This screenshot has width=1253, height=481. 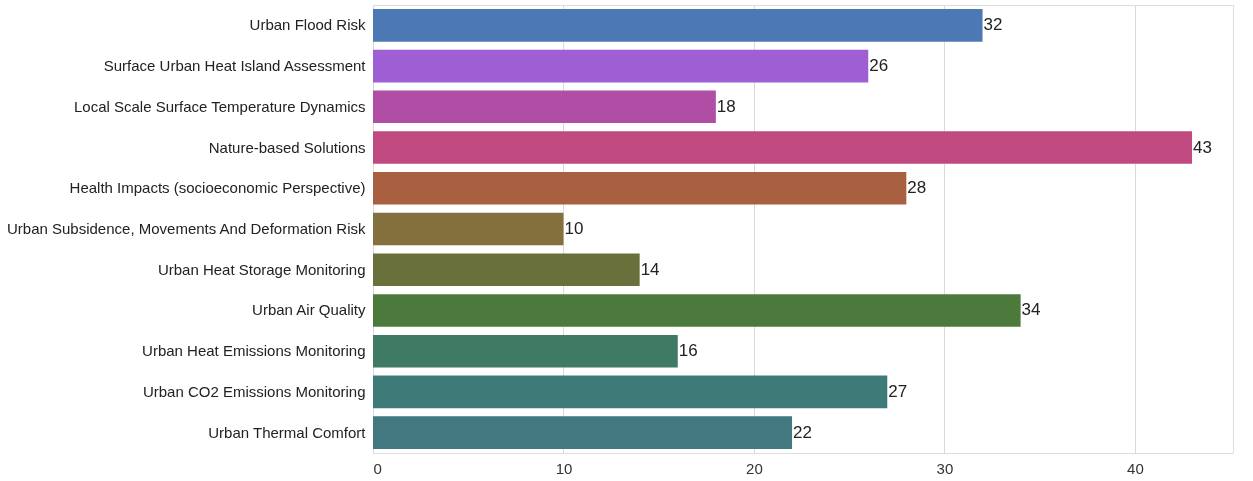 What do you see at coordinates (217, 188) in the screenshot?
I see `y-tick-label: Health Impacts (socioeconomic Perspective)` at bounding box center [217, 188].